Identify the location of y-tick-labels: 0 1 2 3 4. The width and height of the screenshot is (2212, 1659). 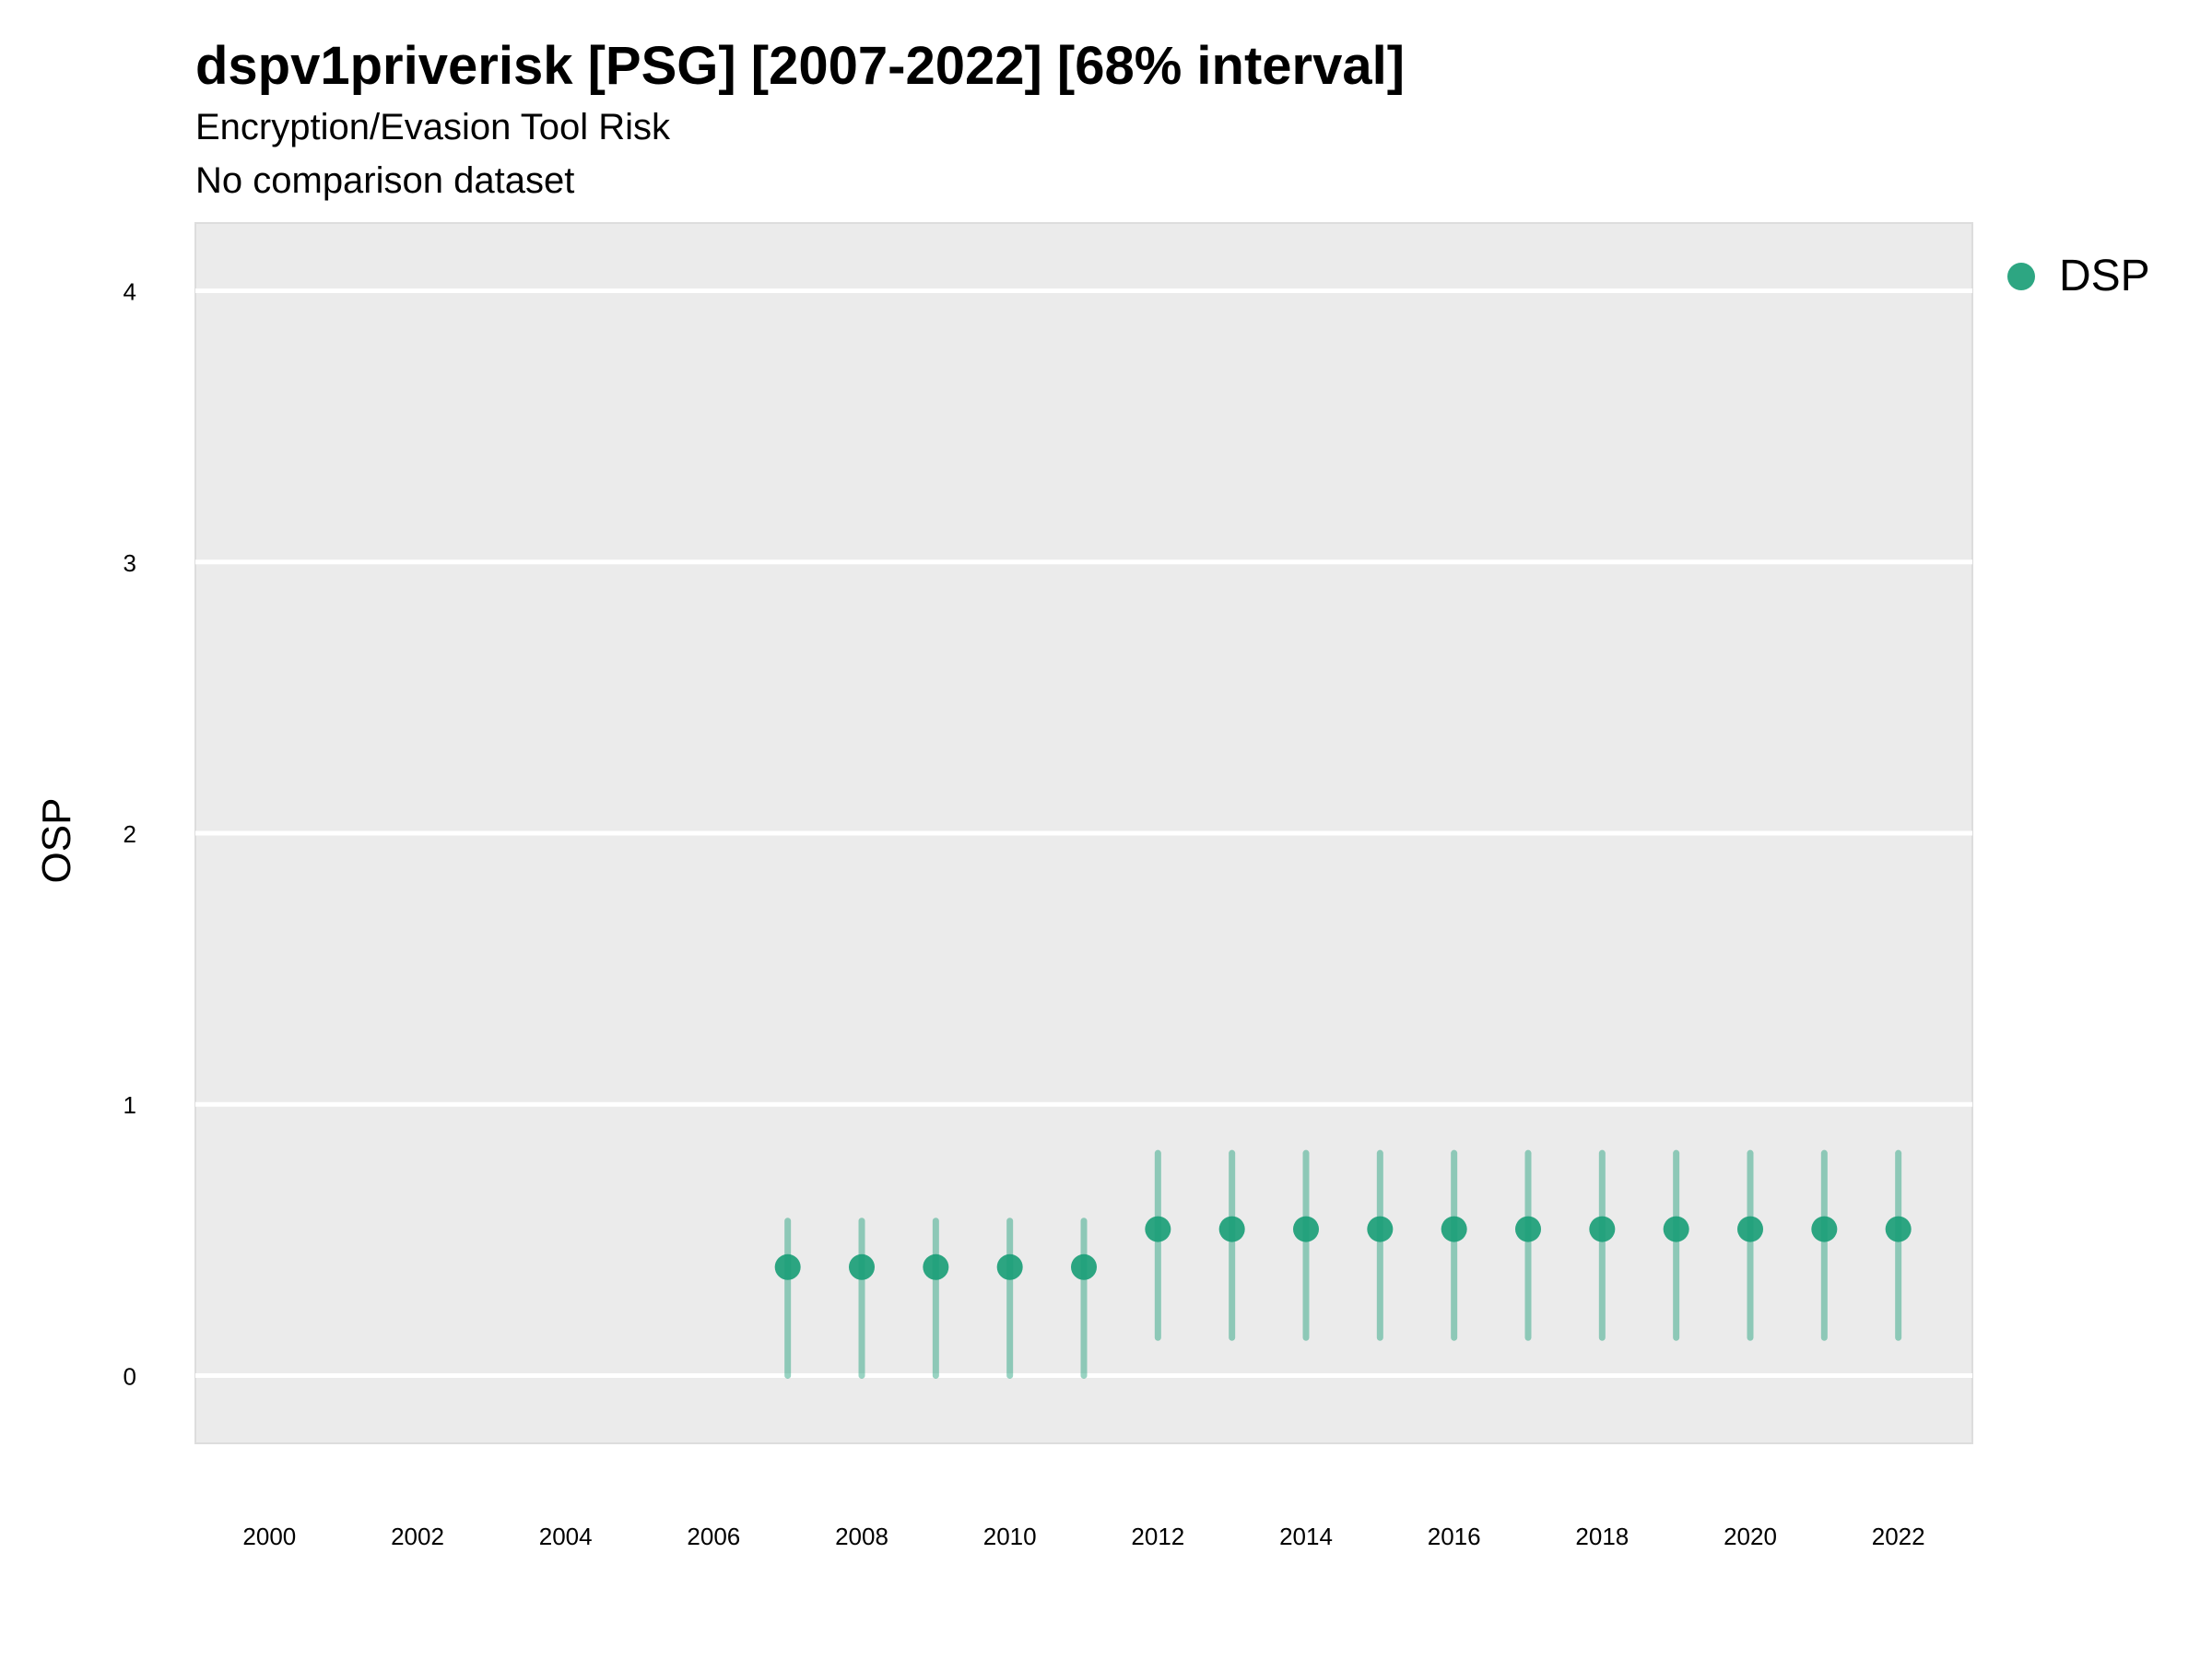
(130, 834).